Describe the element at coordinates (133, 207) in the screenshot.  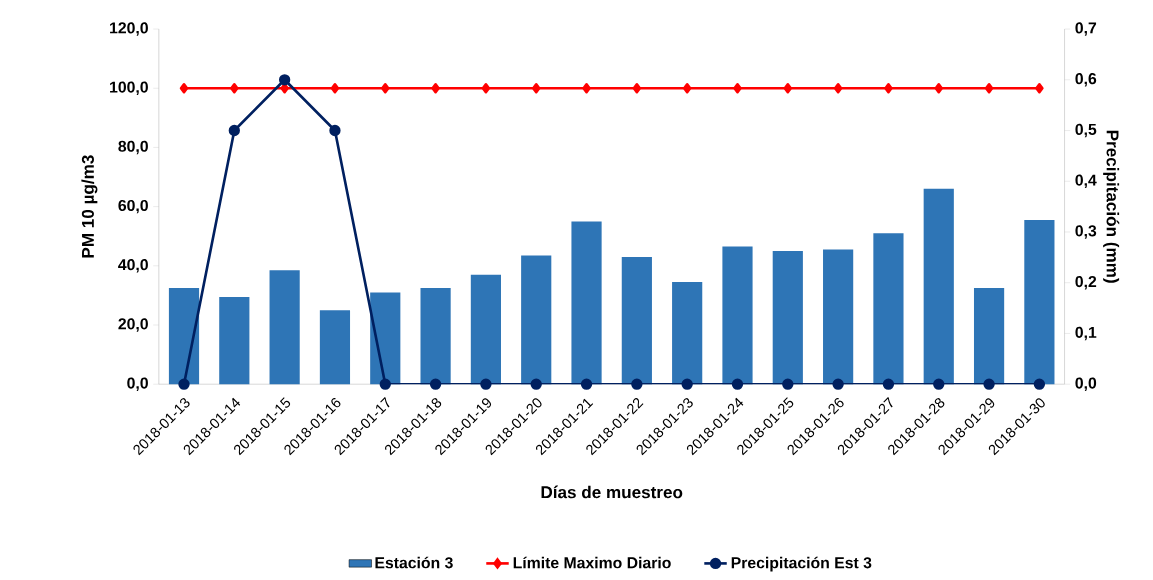
I see `y-tick-label: 60,0` at that location.